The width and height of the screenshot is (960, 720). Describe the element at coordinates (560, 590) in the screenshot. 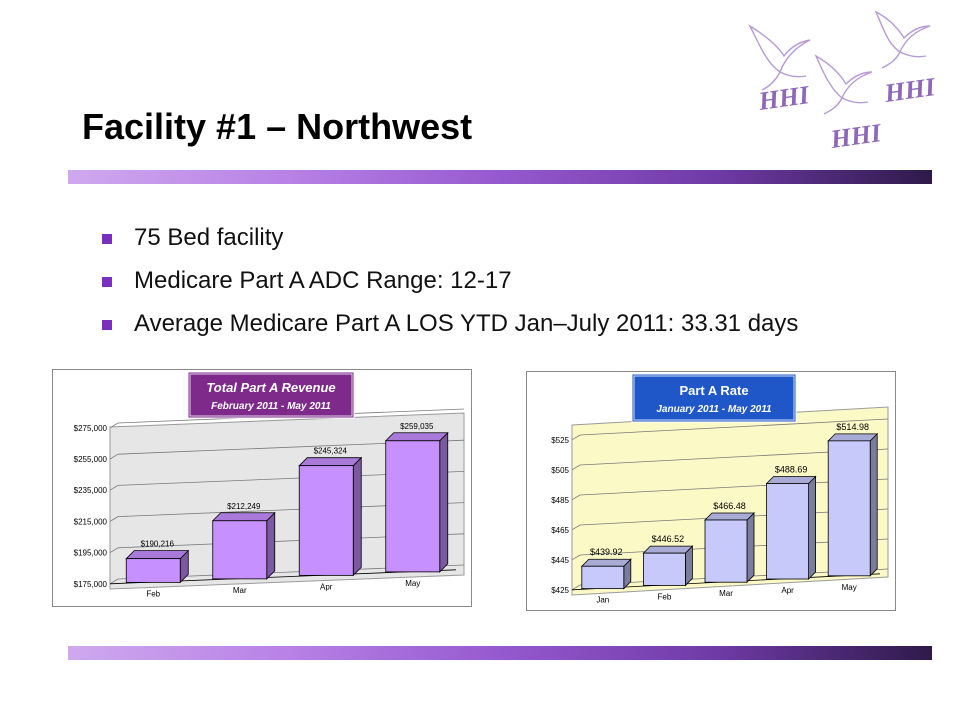

I see `y-tick-label: $425` at that location.